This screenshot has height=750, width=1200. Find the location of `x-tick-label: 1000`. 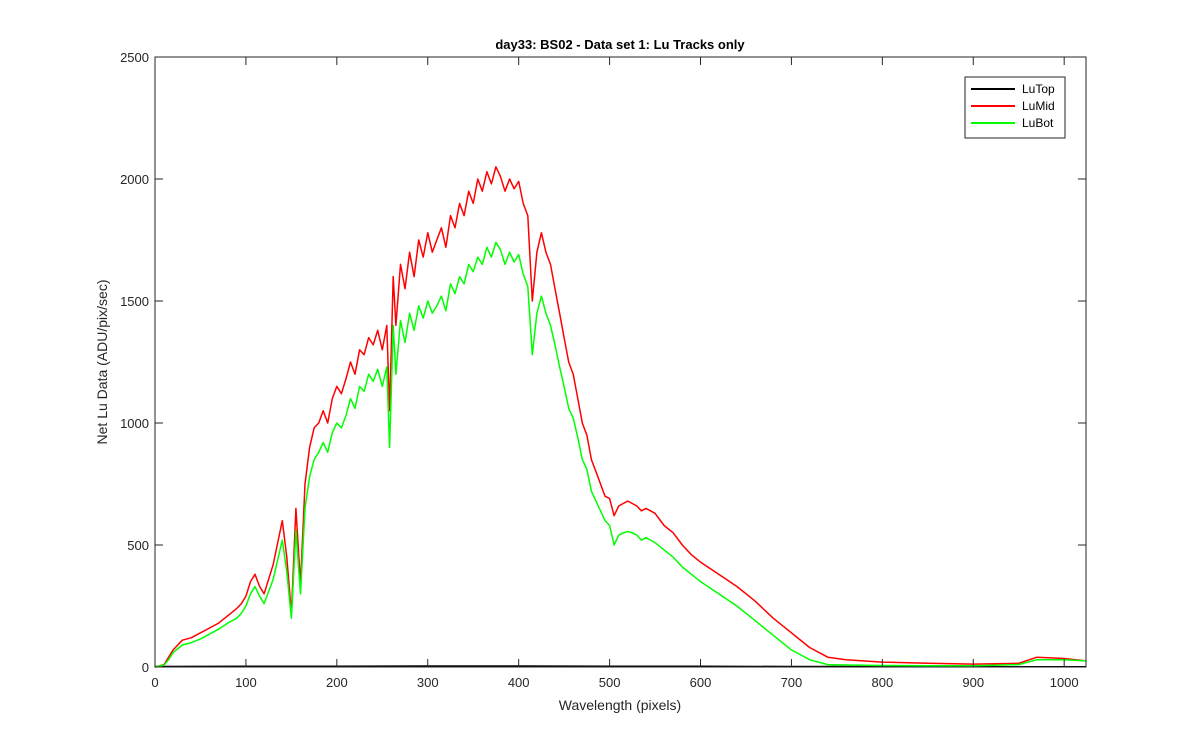

x-tick-label: 1000 is located at coordinates (1064, 682).